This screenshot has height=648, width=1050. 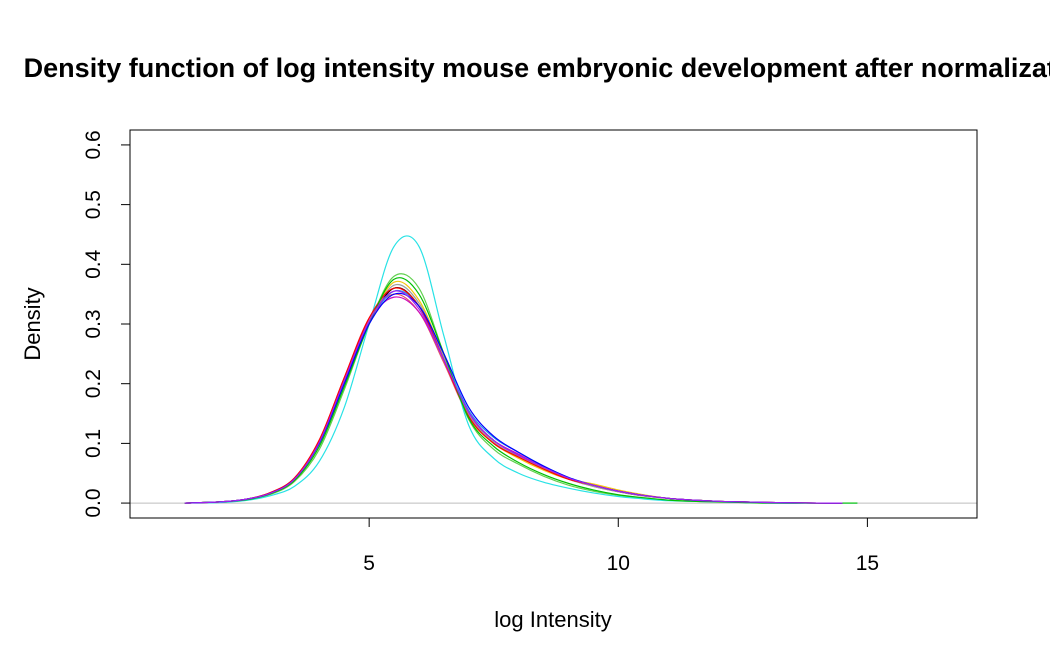 I want to click on y-axis-label: Density, so click(x=32, y=323).